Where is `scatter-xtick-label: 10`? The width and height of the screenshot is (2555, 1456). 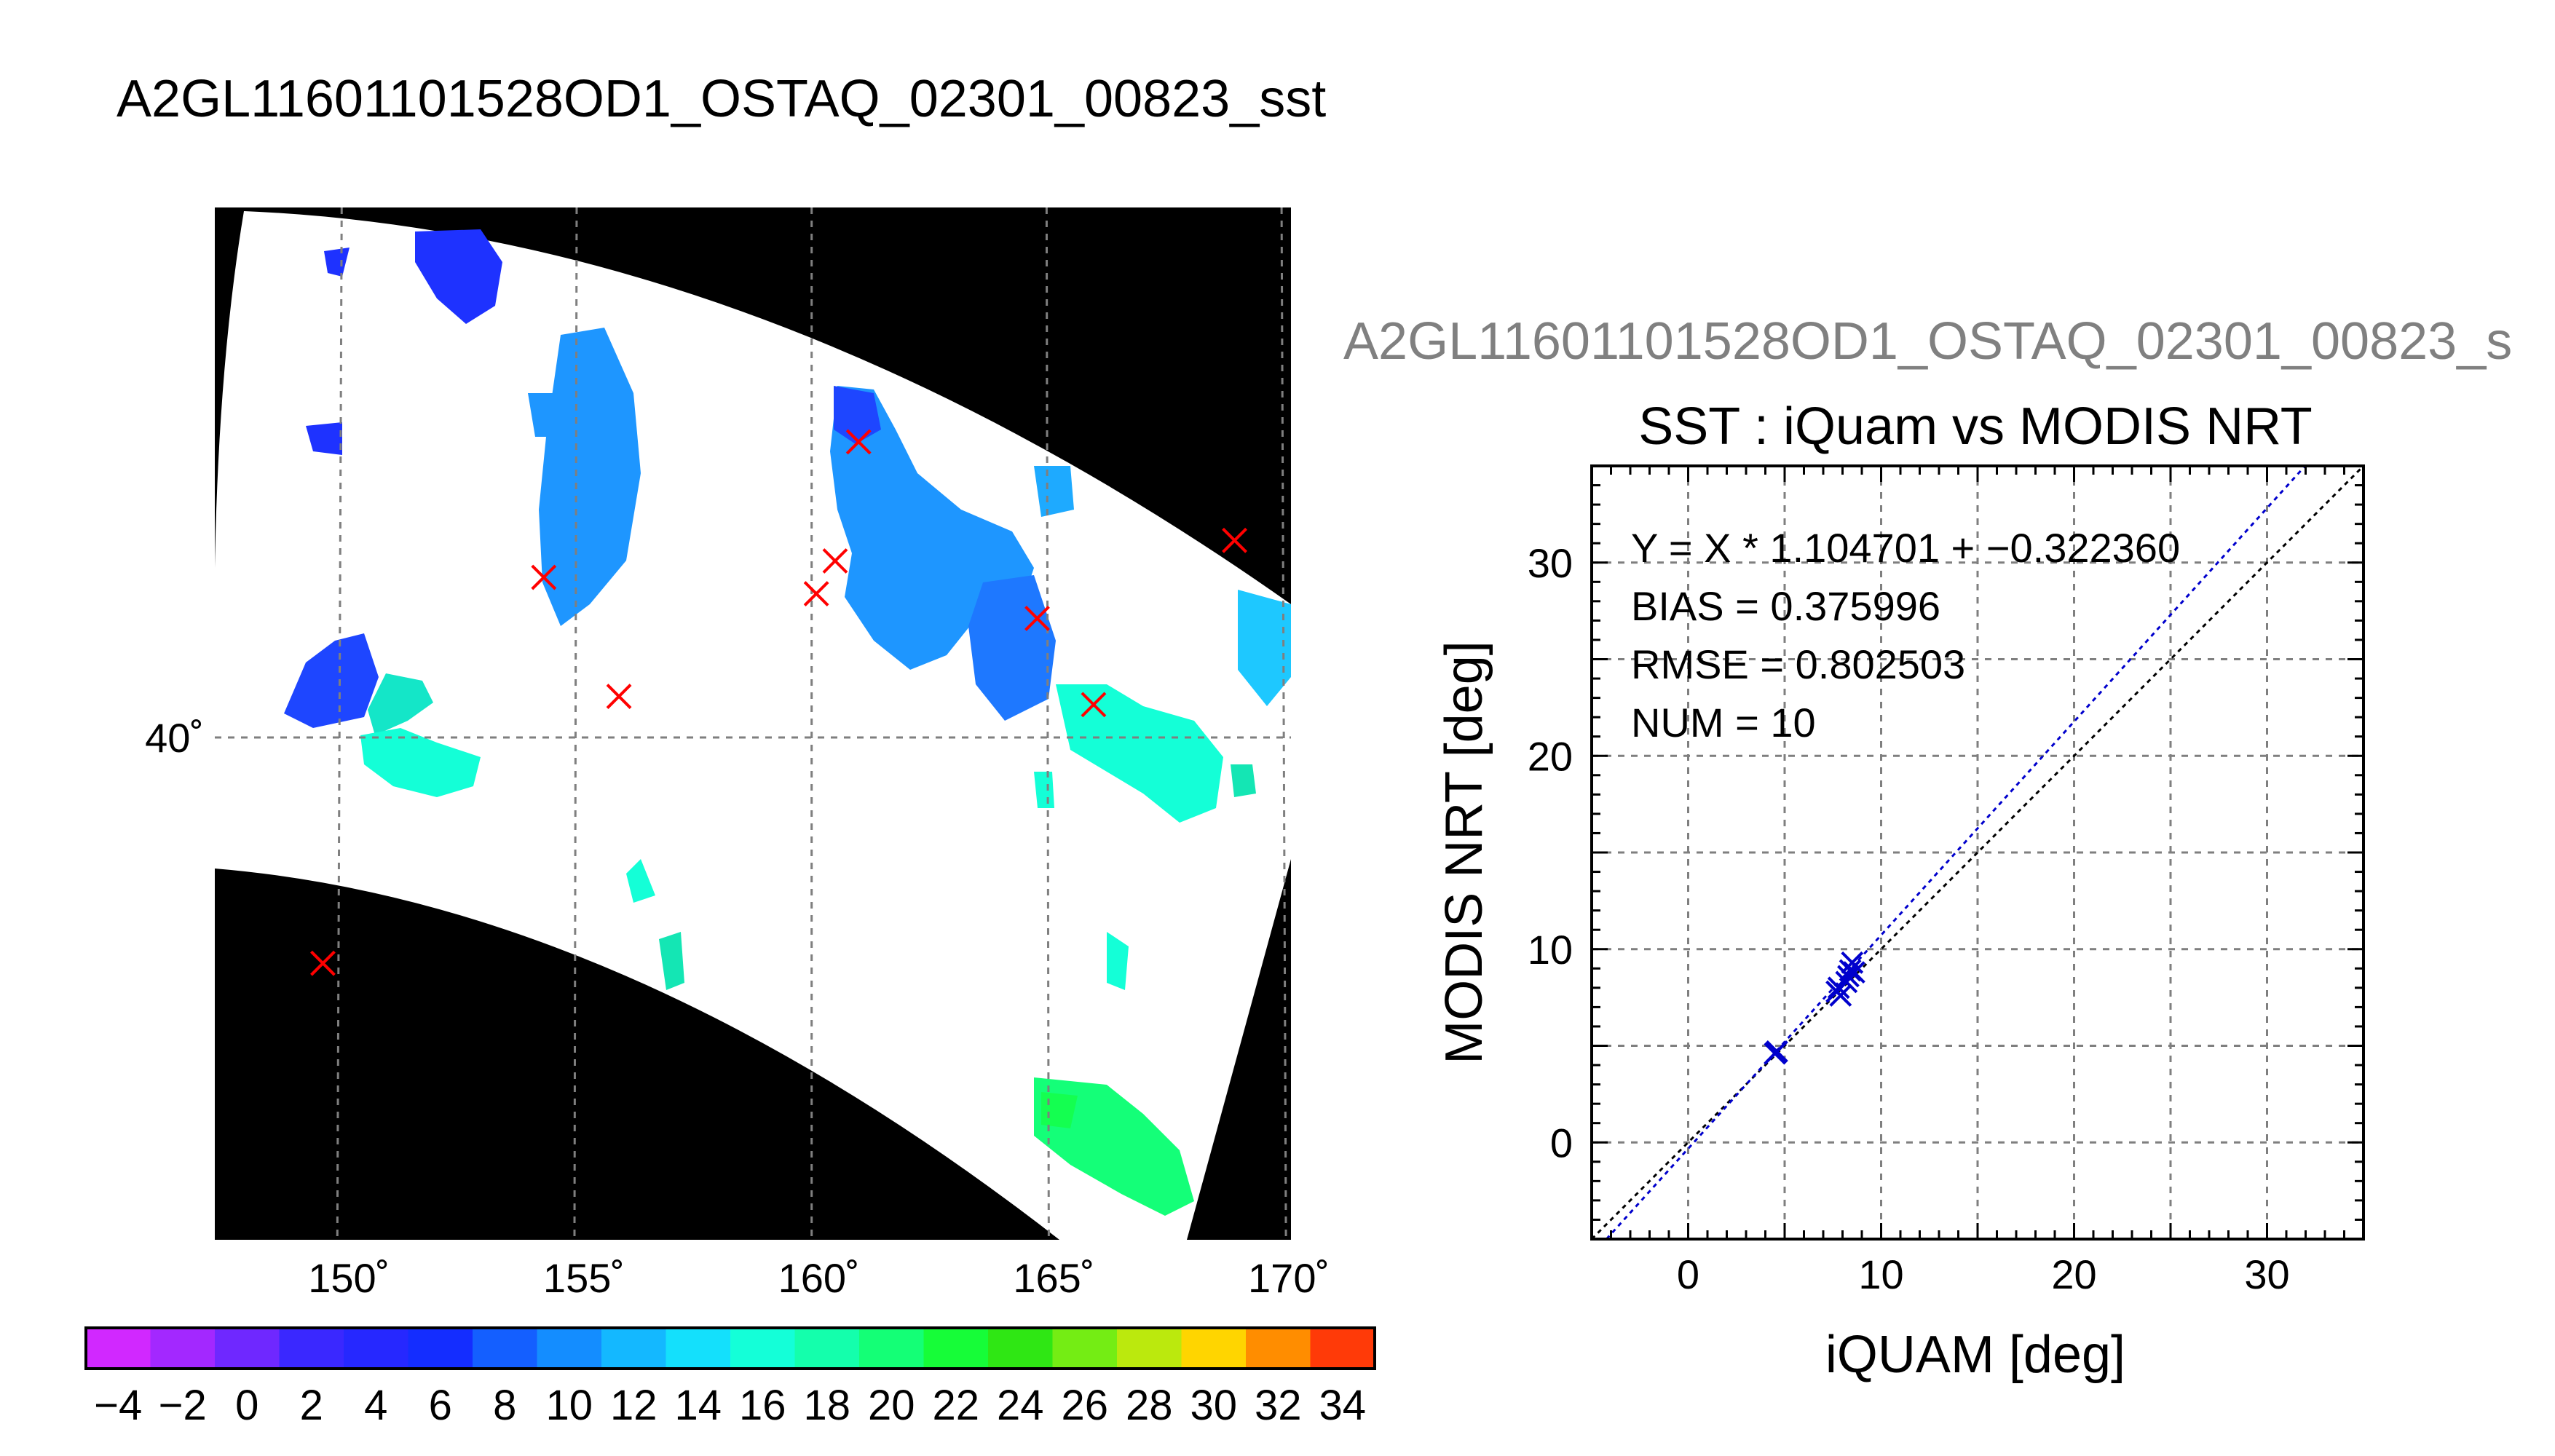
scatter-xtick-label: 10 is located at coordinates (1880, 1274).